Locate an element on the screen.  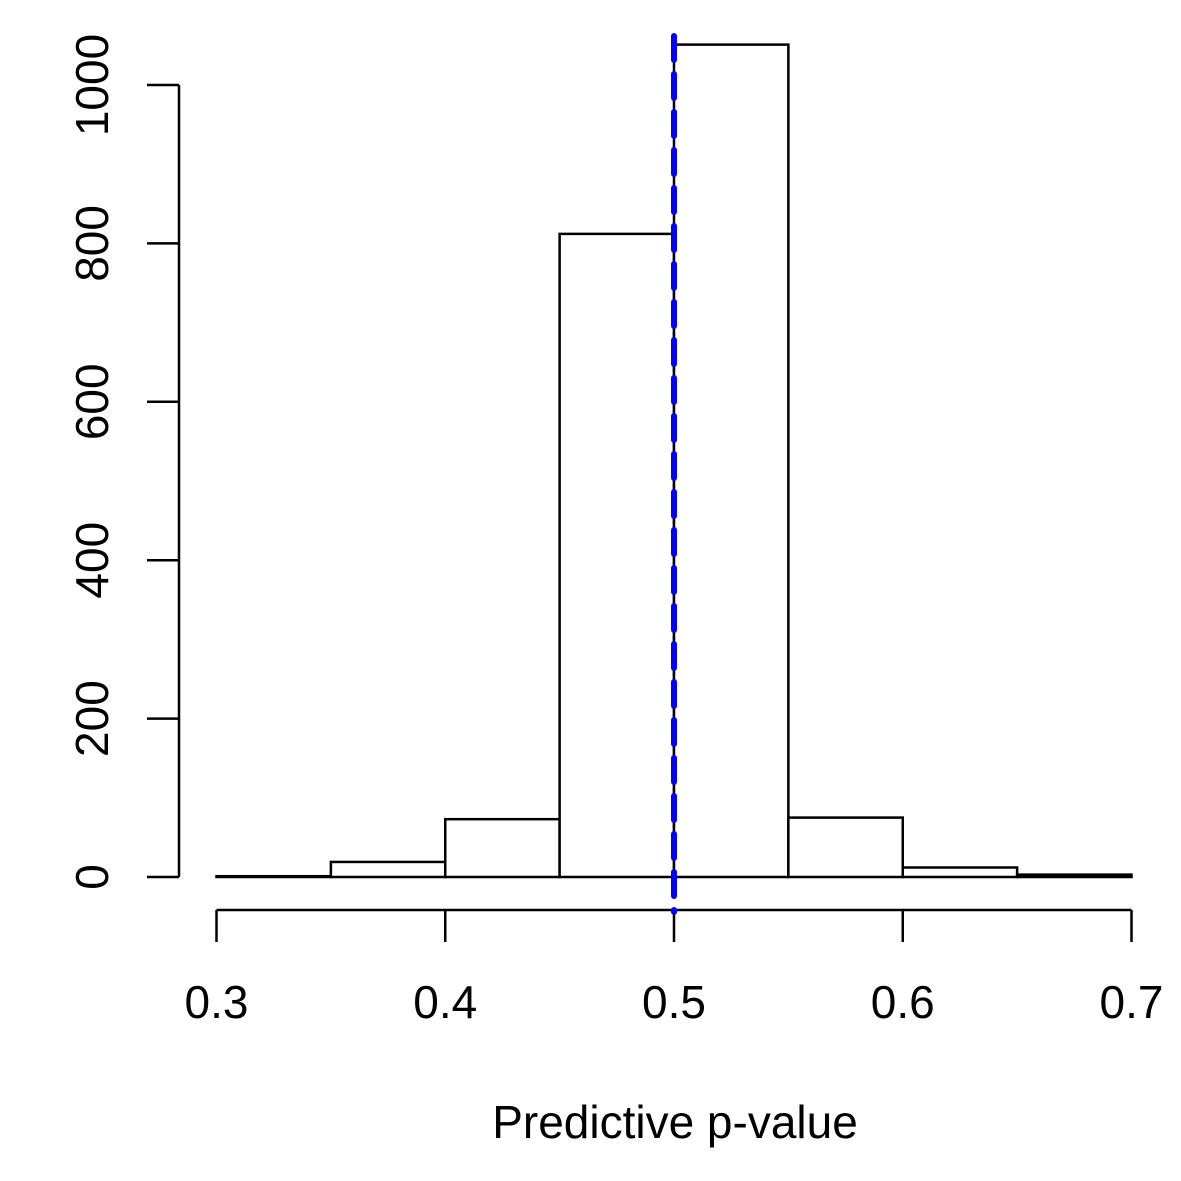
y-tick-label: 800 is located at coordinates (92, 243).